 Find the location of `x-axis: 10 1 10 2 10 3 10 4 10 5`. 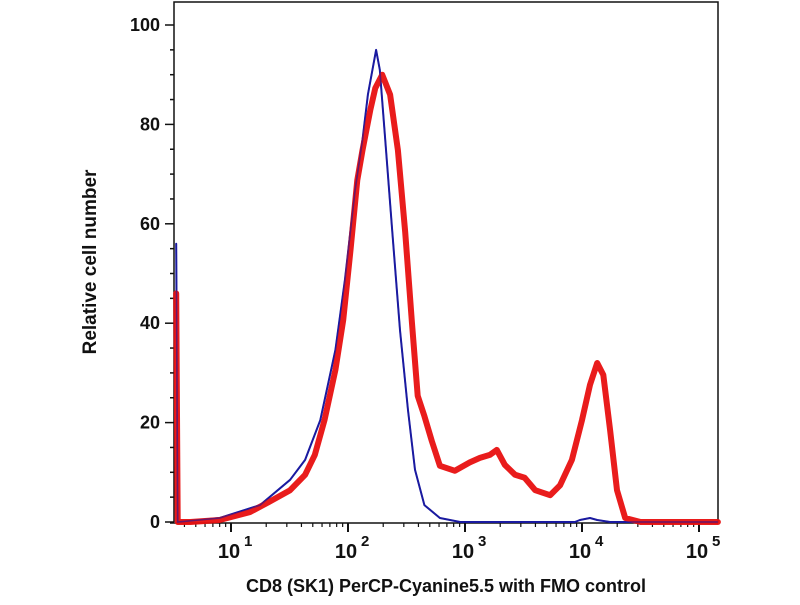

x-axis: 10 1 10 2 10 3 10 4 10 5 is located at coordinates (451, 543).